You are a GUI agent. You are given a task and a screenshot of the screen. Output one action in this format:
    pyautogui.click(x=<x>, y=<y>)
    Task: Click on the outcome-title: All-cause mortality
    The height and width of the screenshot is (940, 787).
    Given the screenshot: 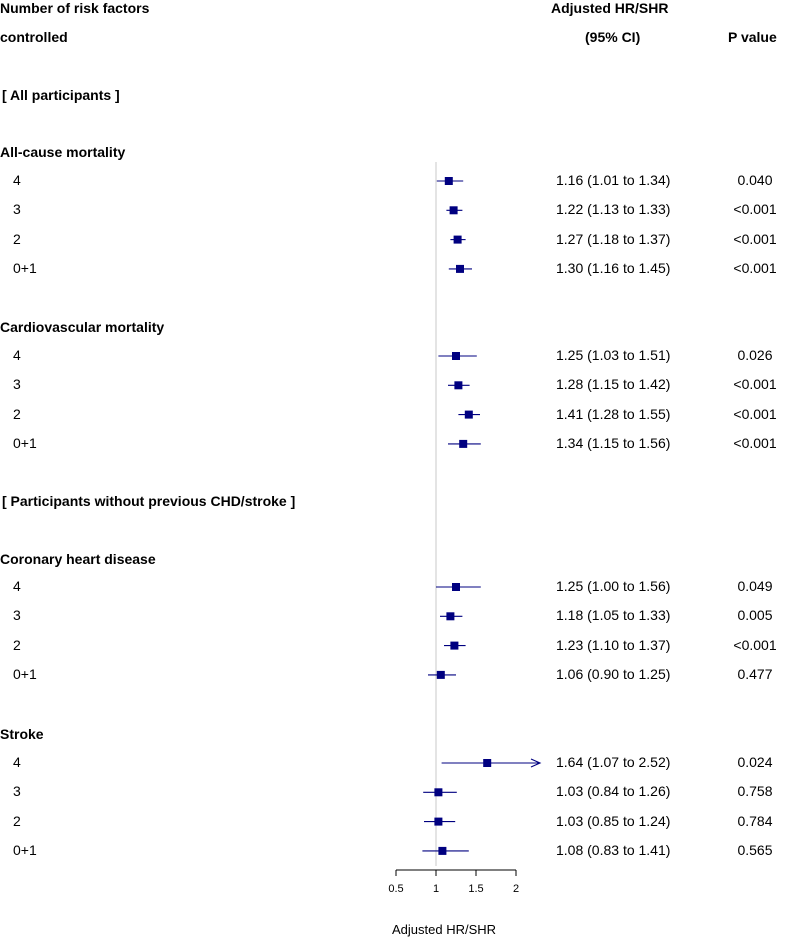 What is the action you would take?
    pyautogui.click(x=63, y=152)
    